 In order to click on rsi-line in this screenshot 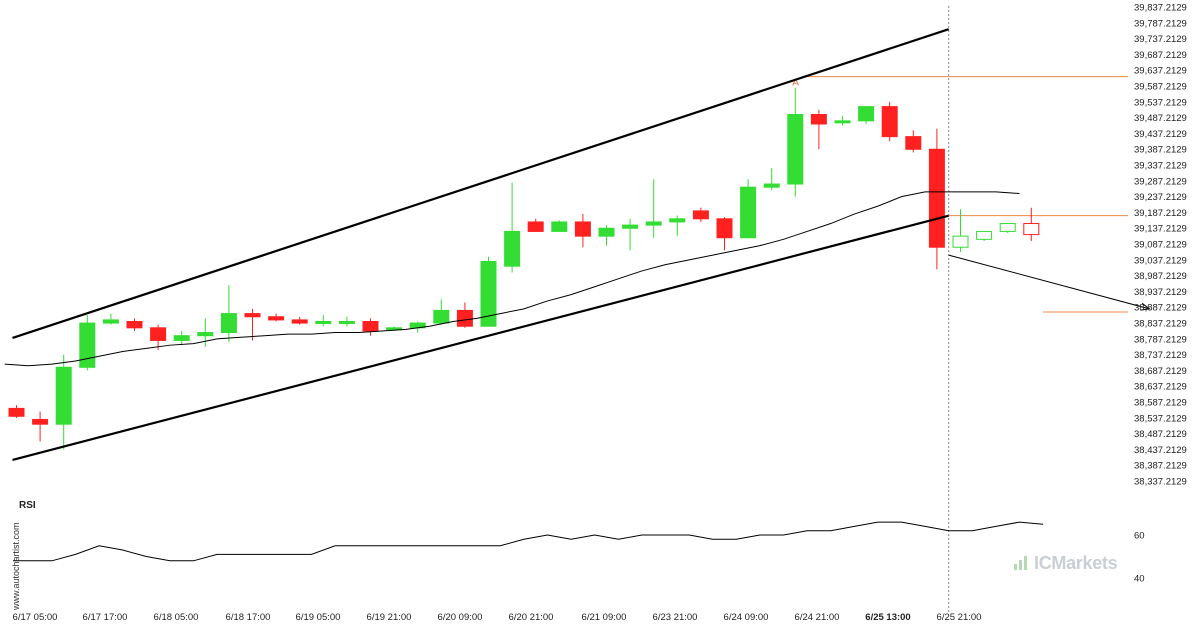, I will do `click(528, 541)`.